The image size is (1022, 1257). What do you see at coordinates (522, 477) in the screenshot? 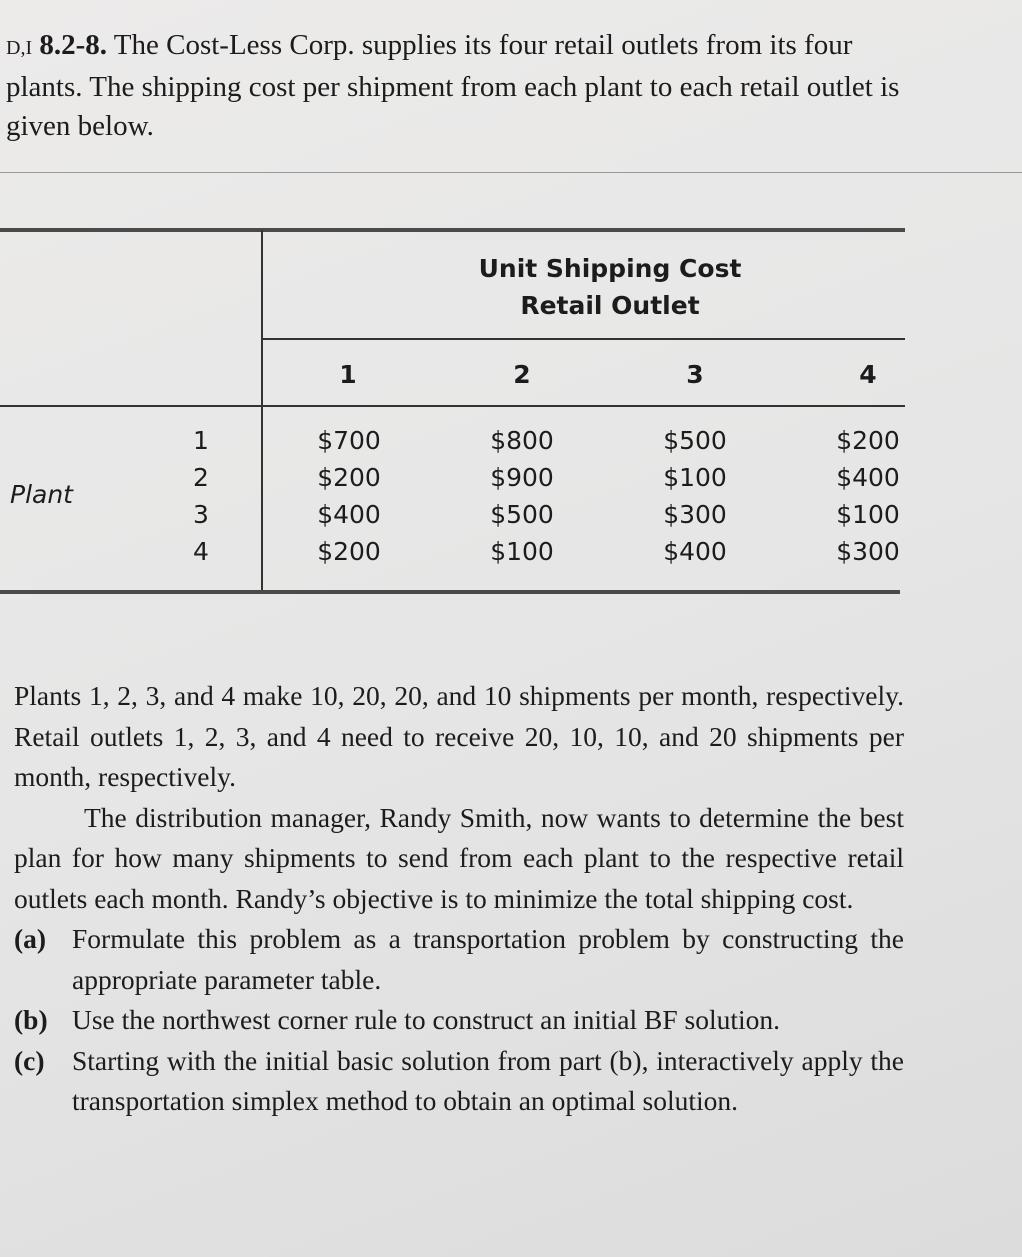
I see `cost-cell: $900` at bounding box center [522, 477].